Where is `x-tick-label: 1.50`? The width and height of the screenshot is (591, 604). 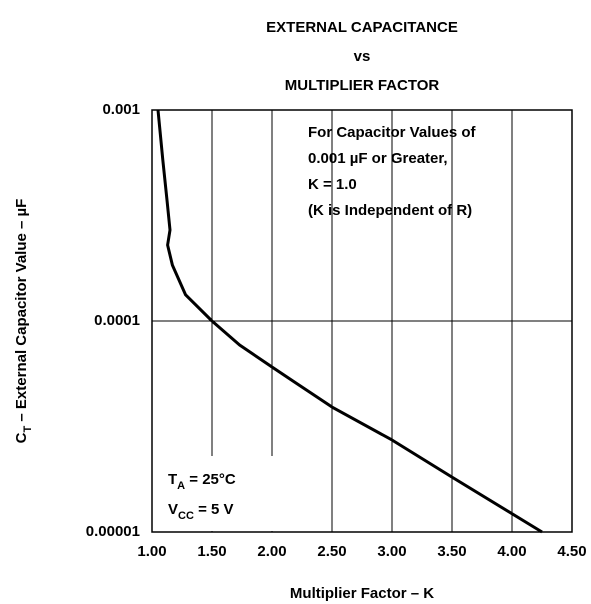
x-tick-label: 1.50 is located at coordinates (211, 551).